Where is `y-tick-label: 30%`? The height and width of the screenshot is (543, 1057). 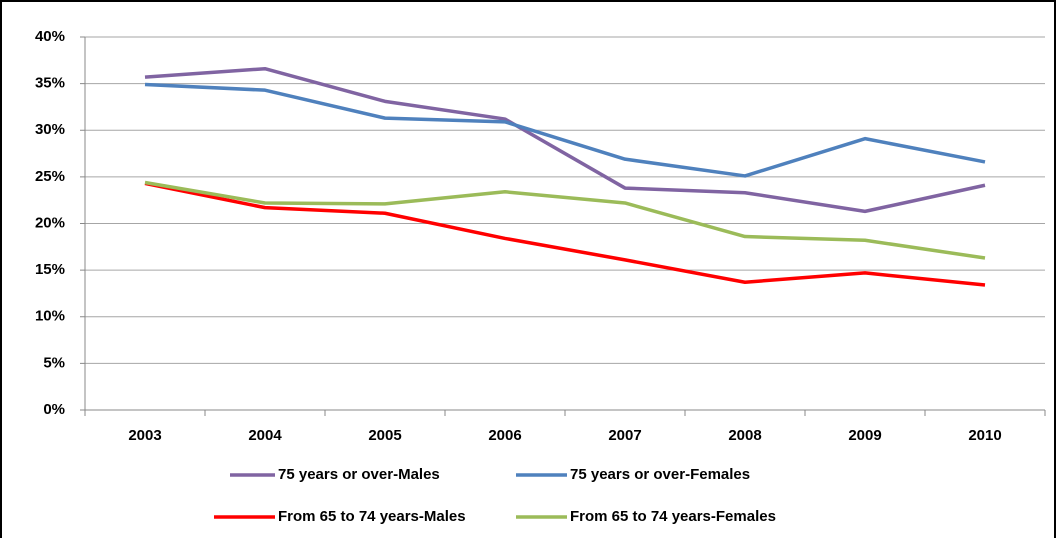 y-tick-label: 30% is located at coordinates (50, 129).